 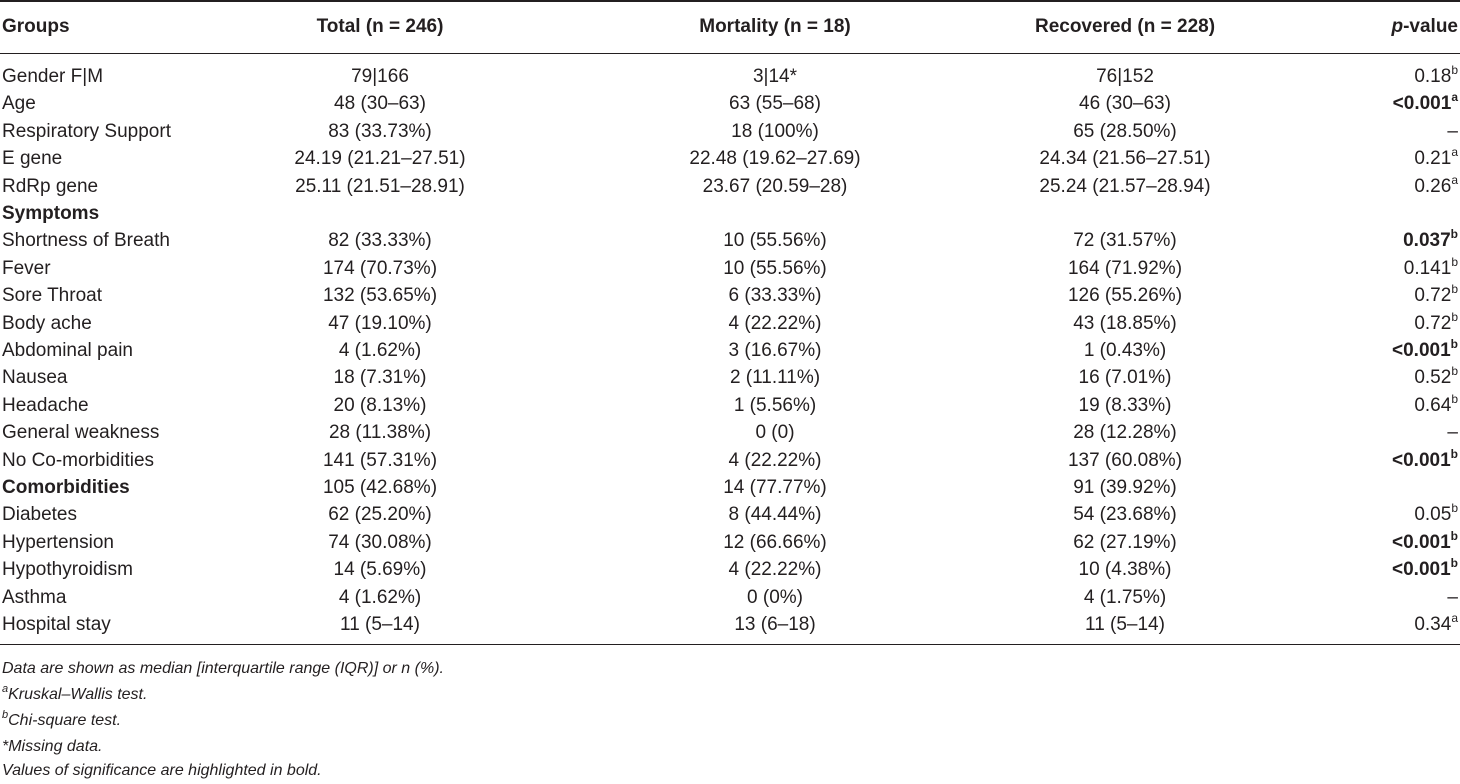 I want to click on cell-pvalue: 0.141b, so click(x=1431, y=268).